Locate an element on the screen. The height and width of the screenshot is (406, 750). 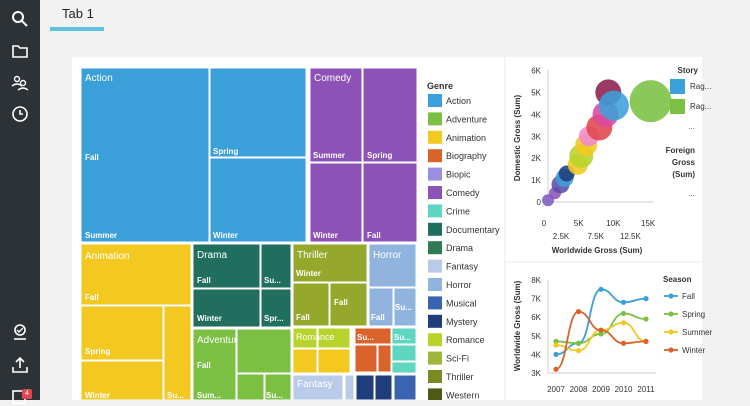
legend-item: Animation is located at coordinates (466, 138).